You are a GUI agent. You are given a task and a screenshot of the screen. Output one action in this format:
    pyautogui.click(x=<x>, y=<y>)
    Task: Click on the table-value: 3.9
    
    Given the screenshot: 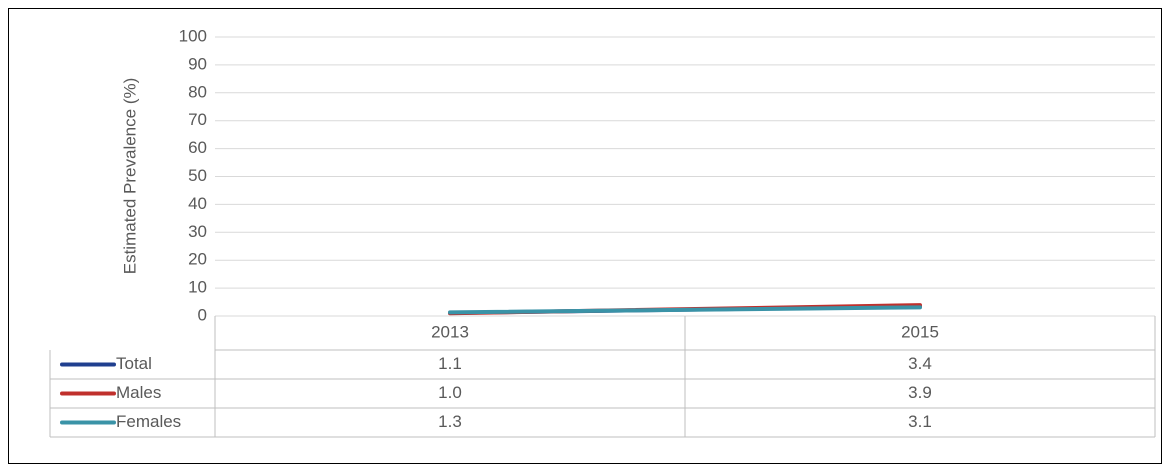 What is the action you would take?
    pyautogui.click(x=920, y=392)
    